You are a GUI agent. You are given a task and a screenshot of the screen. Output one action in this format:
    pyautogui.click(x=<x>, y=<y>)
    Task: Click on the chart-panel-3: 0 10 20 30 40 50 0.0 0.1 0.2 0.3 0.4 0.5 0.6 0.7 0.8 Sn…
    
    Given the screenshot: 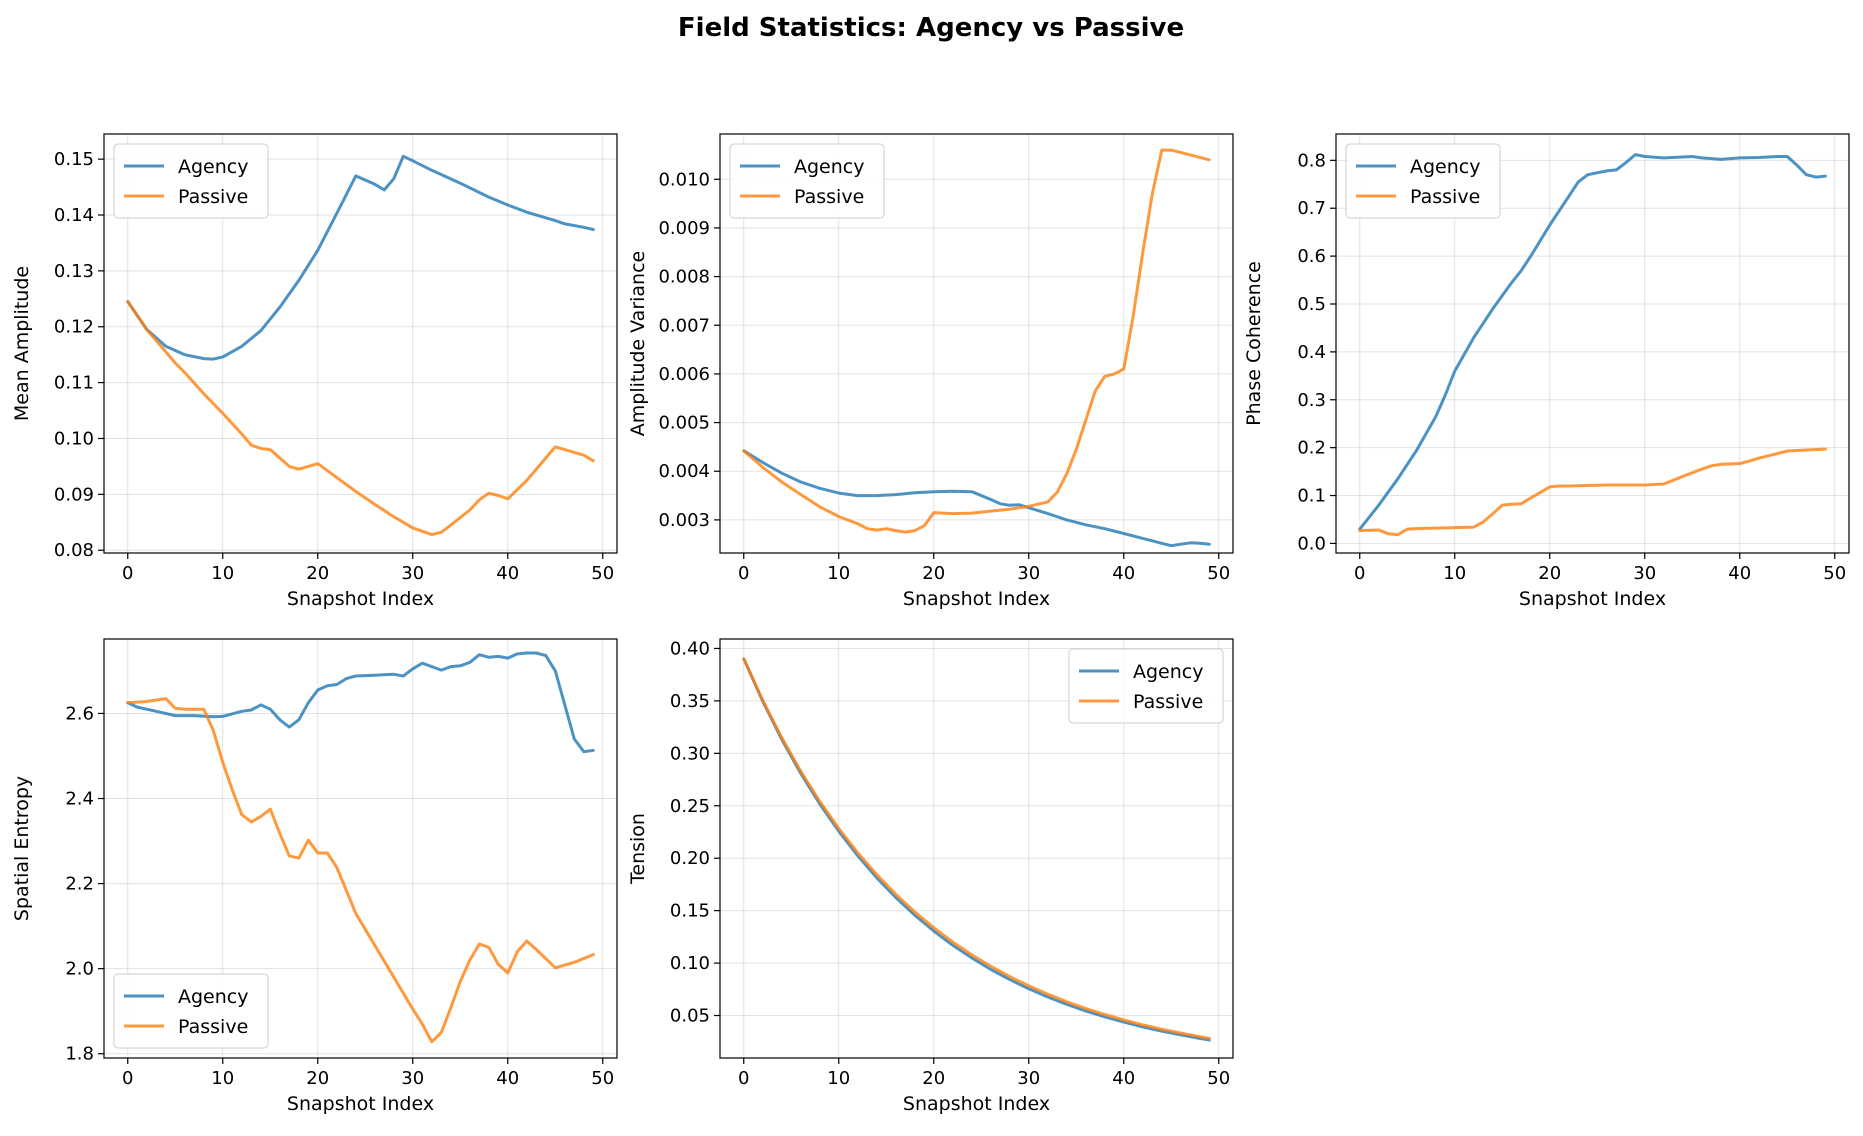 What is the action you would take?
    pyautogui.click(x=1546, y=371)
    